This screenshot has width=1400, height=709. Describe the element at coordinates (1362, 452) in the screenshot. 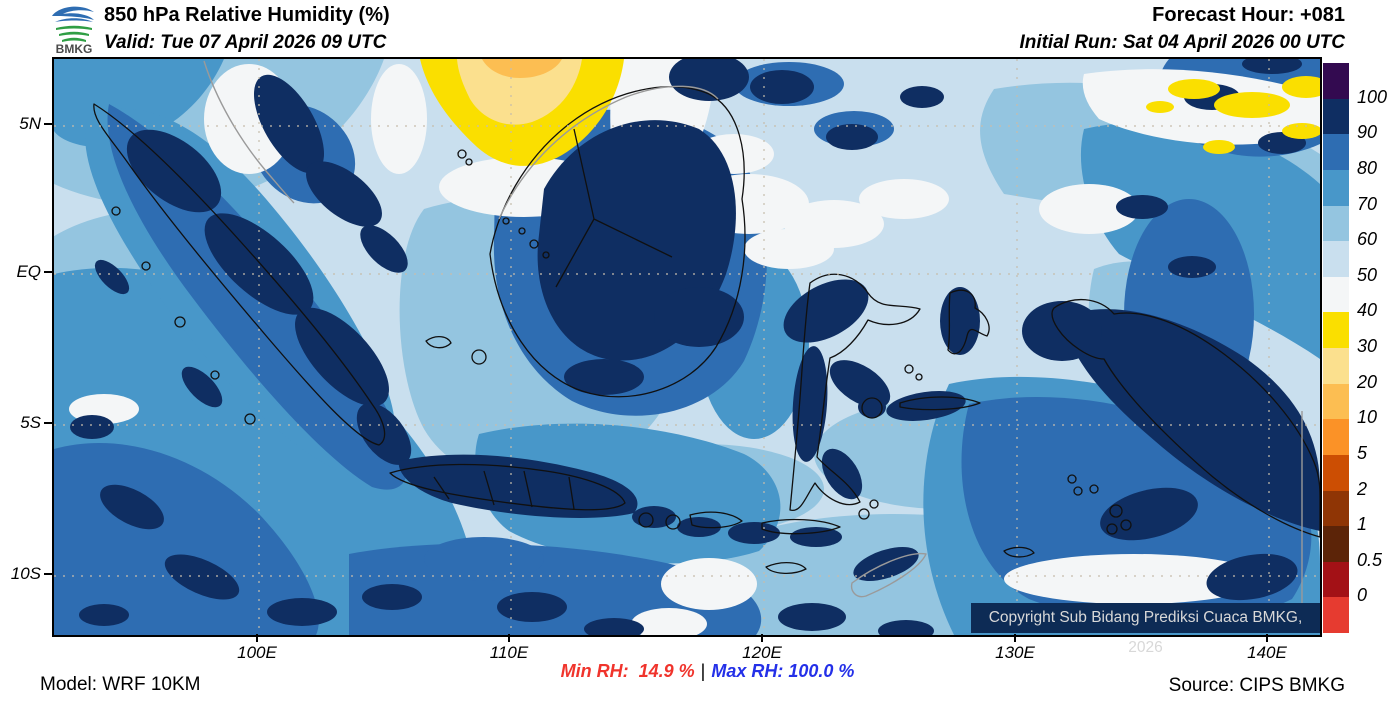

I see `colorbar-tick-label: 5` at that location.